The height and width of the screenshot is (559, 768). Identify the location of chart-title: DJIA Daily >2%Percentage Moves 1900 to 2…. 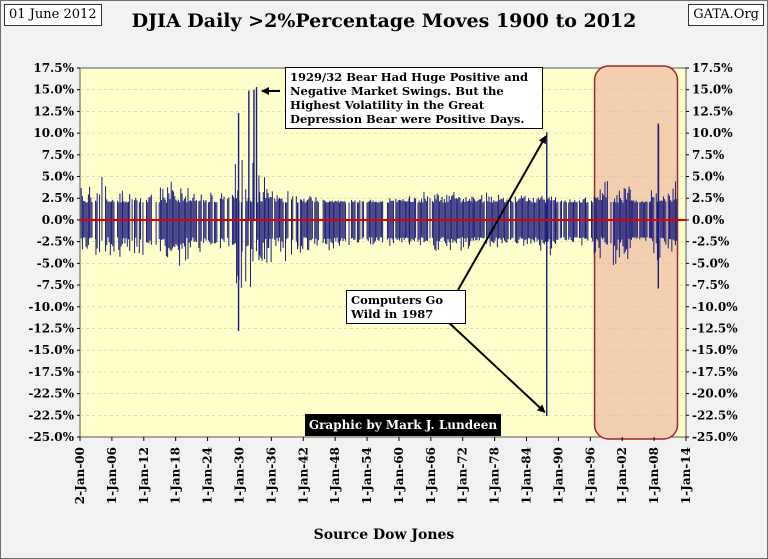
(384, 21).